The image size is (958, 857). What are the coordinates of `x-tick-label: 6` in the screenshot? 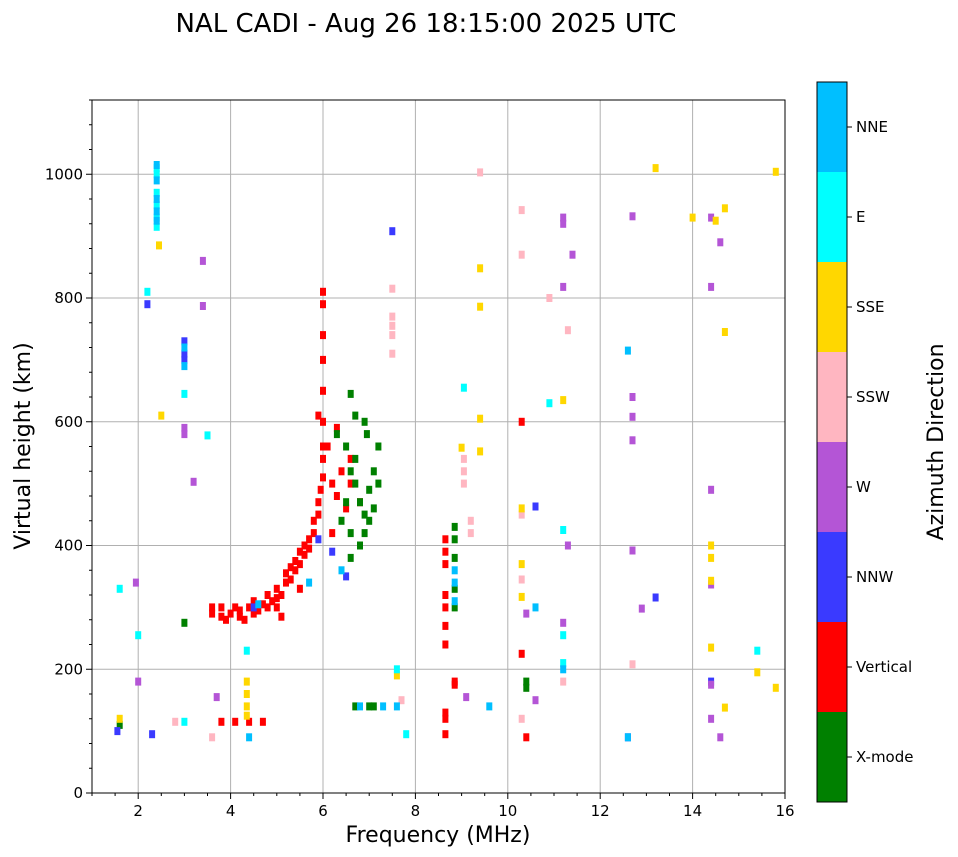 It's located at (323, 811).